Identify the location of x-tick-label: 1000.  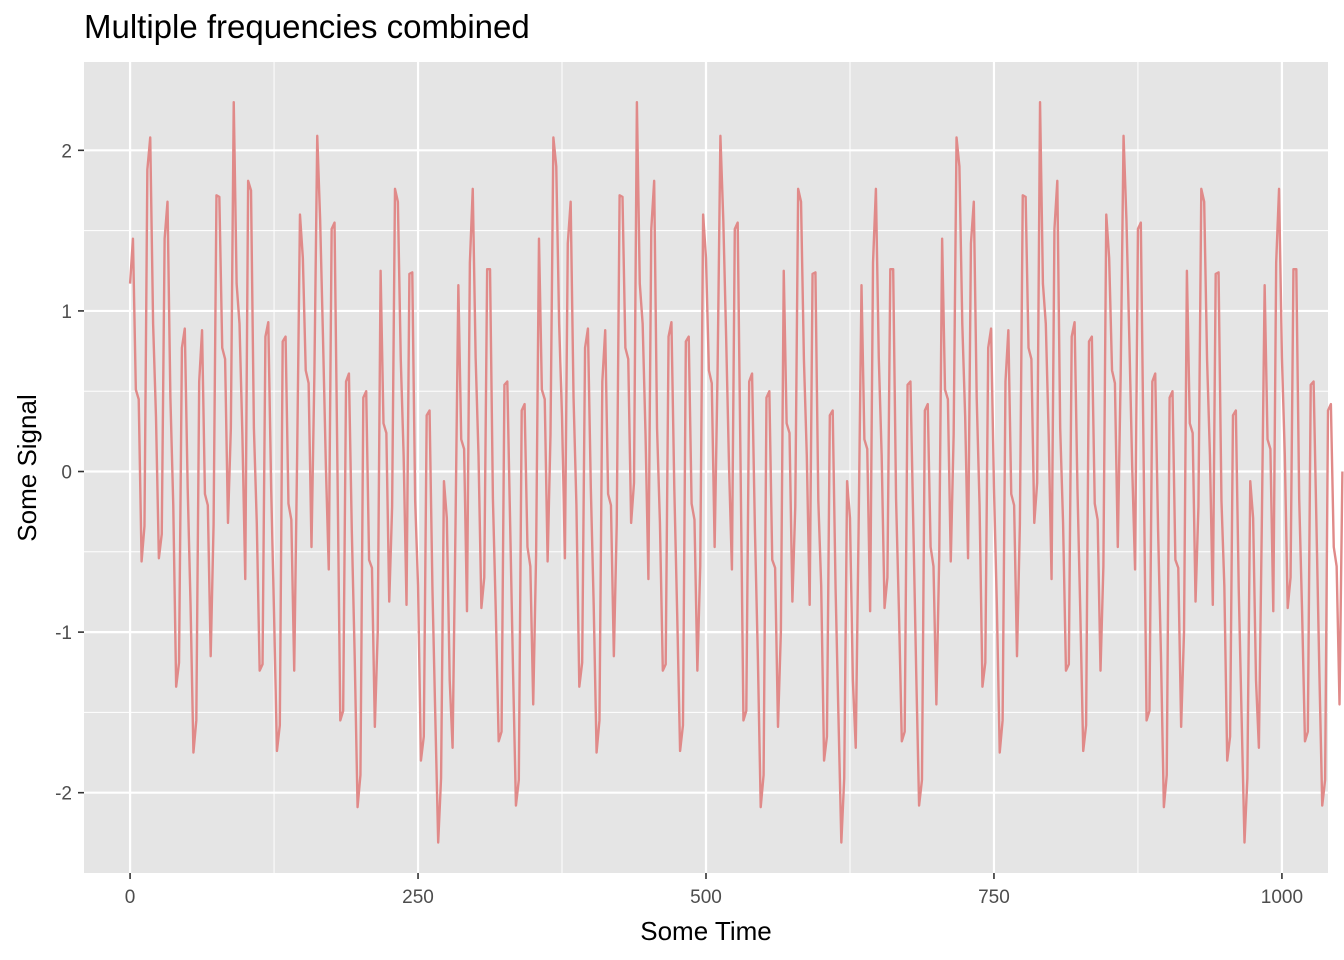
(1282, 897).